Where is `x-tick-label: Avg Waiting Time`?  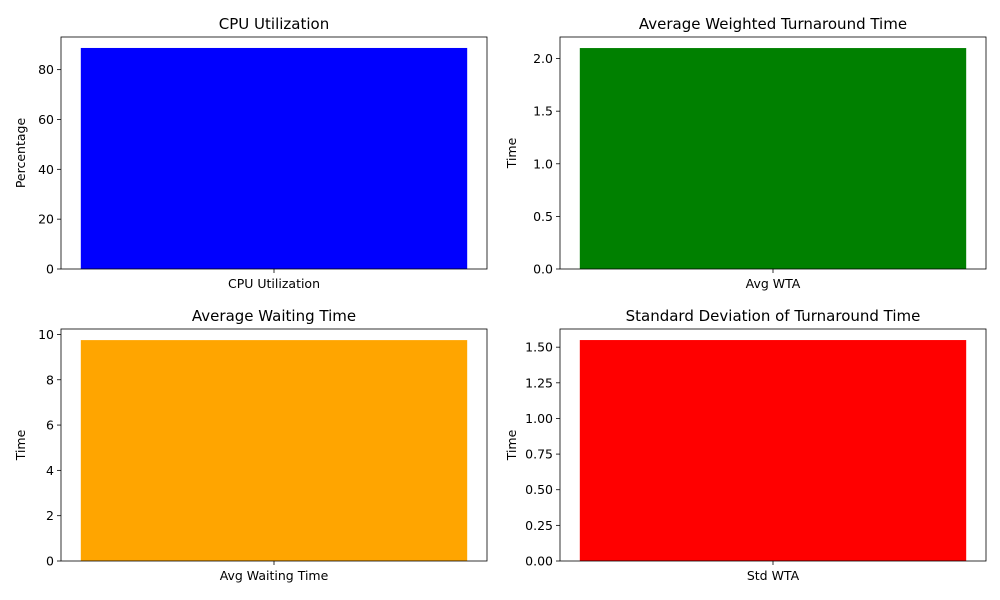 x-tick-label: Avg Waiting Time is located at coordinates (274, 575).